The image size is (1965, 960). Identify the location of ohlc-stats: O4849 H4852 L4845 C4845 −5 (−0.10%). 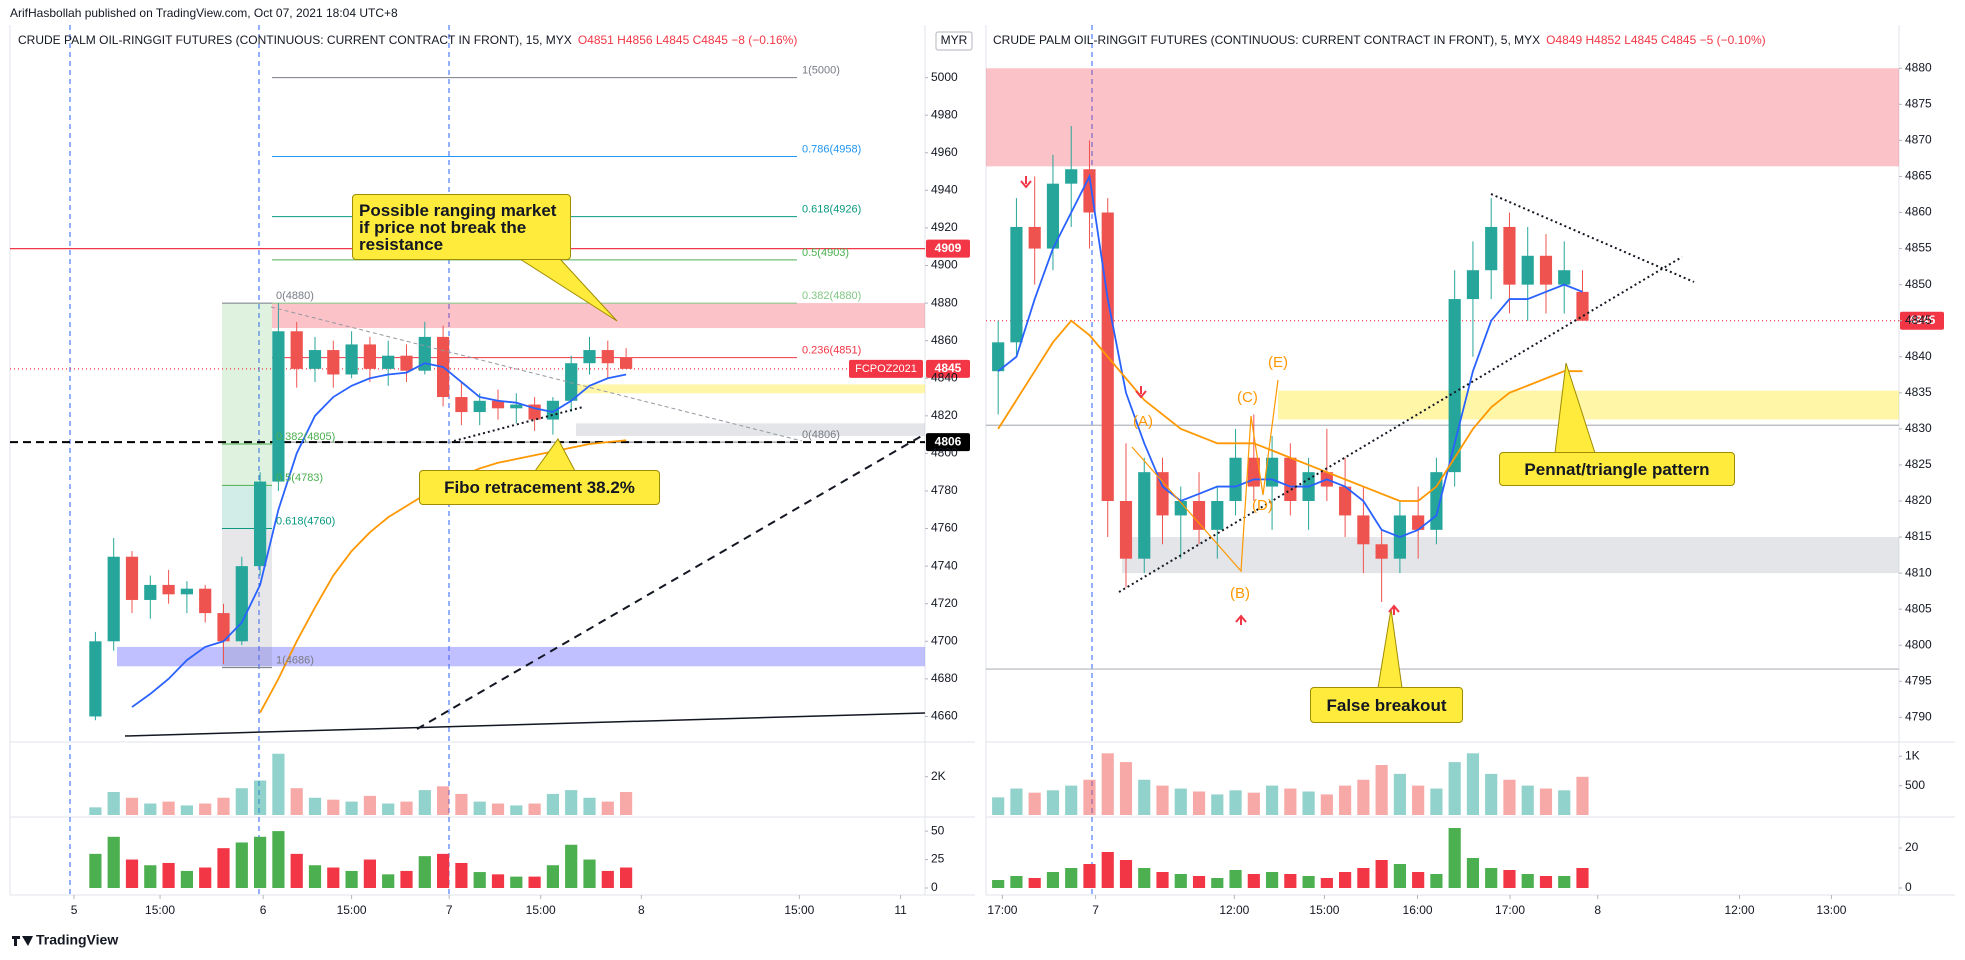
(1656, 40).